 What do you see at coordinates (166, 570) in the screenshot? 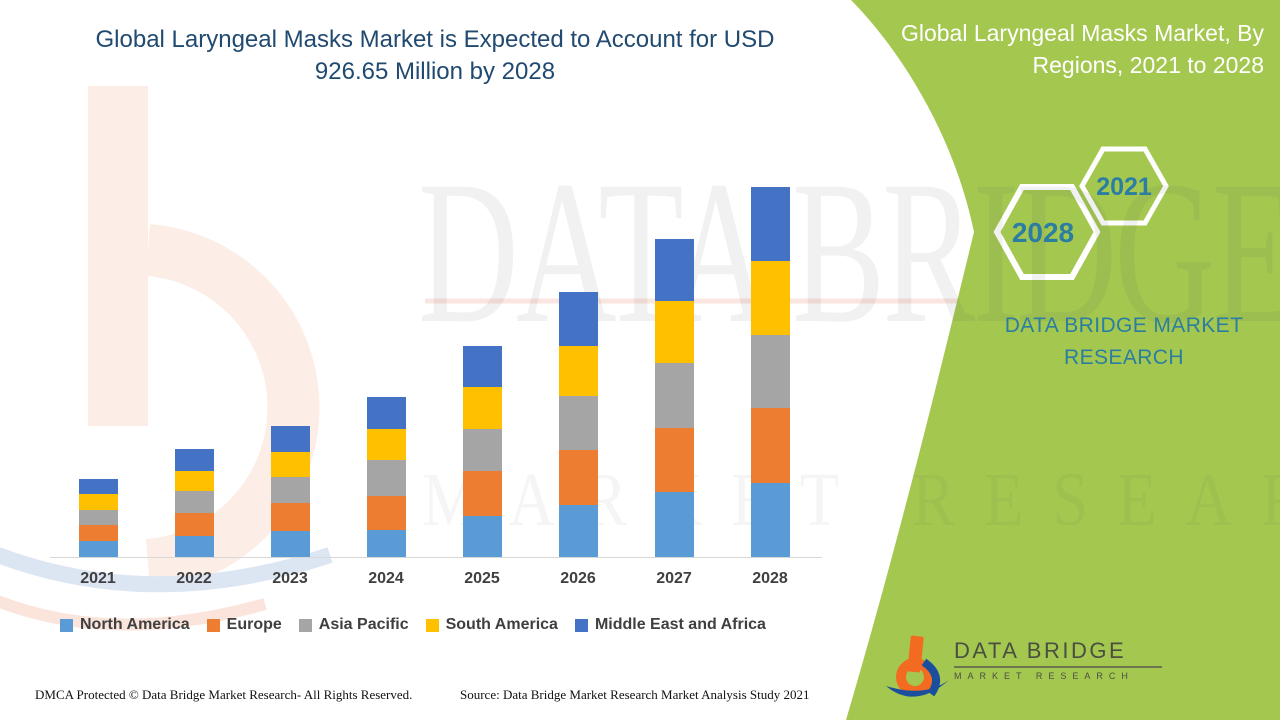
I see `watermark-blue-swoosh` at bounding box center [166, 570].